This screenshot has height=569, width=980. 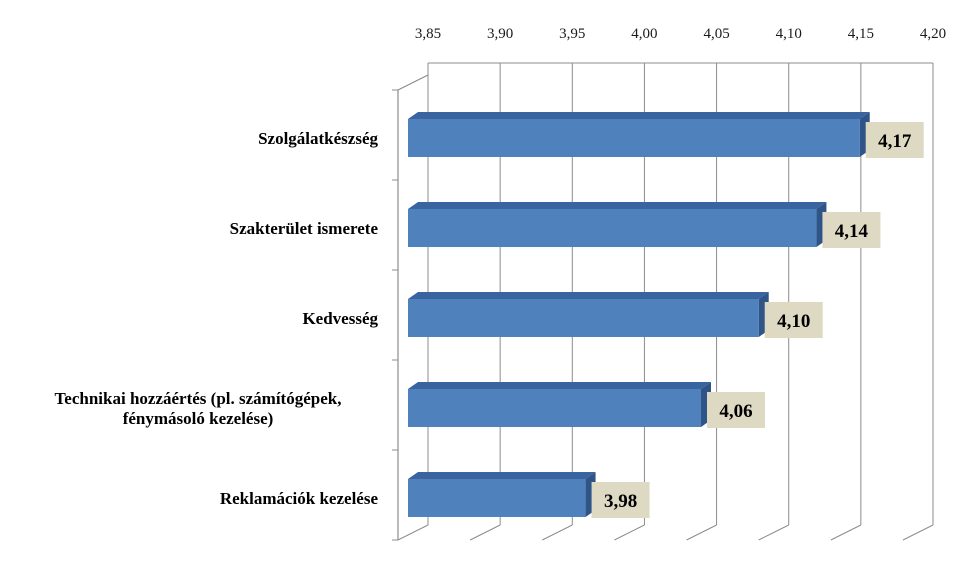 I want to click on x-tick-label: 4,20, so click(x=933, y=34).